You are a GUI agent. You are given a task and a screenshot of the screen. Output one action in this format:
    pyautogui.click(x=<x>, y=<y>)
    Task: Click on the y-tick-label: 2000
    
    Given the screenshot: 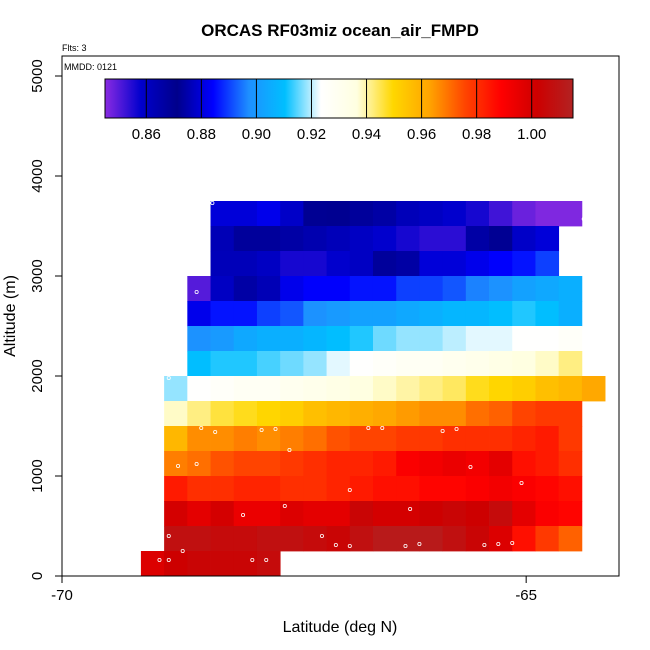 What is the action you would take?
    pyautogui.click(x=37, y=375)
    